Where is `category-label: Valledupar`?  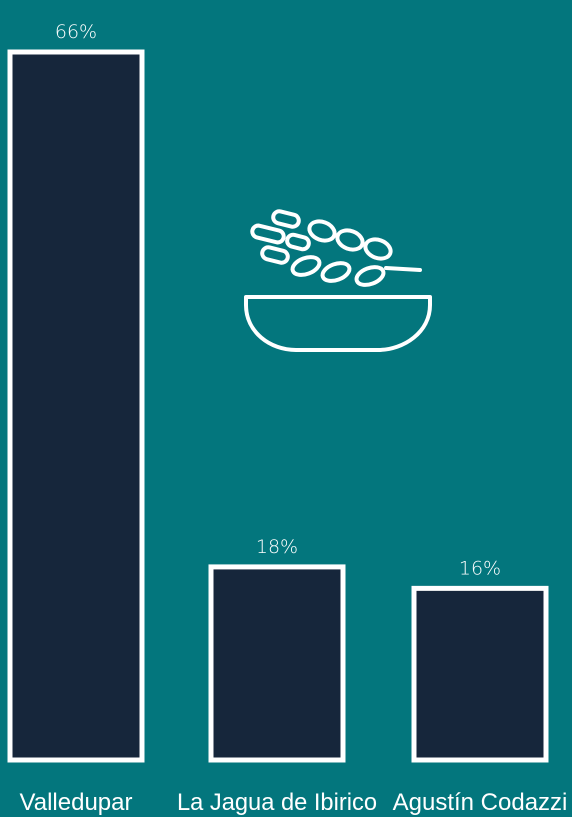 category-label: Valledupar is located at coordinates (76, 802).